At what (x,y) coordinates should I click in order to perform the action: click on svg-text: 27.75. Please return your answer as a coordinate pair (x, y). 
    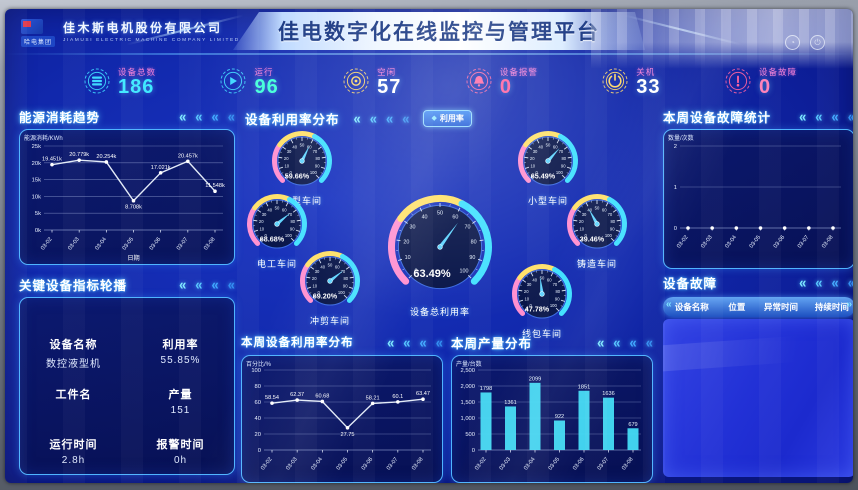
    Looking at the image, I should click on (348, 435).